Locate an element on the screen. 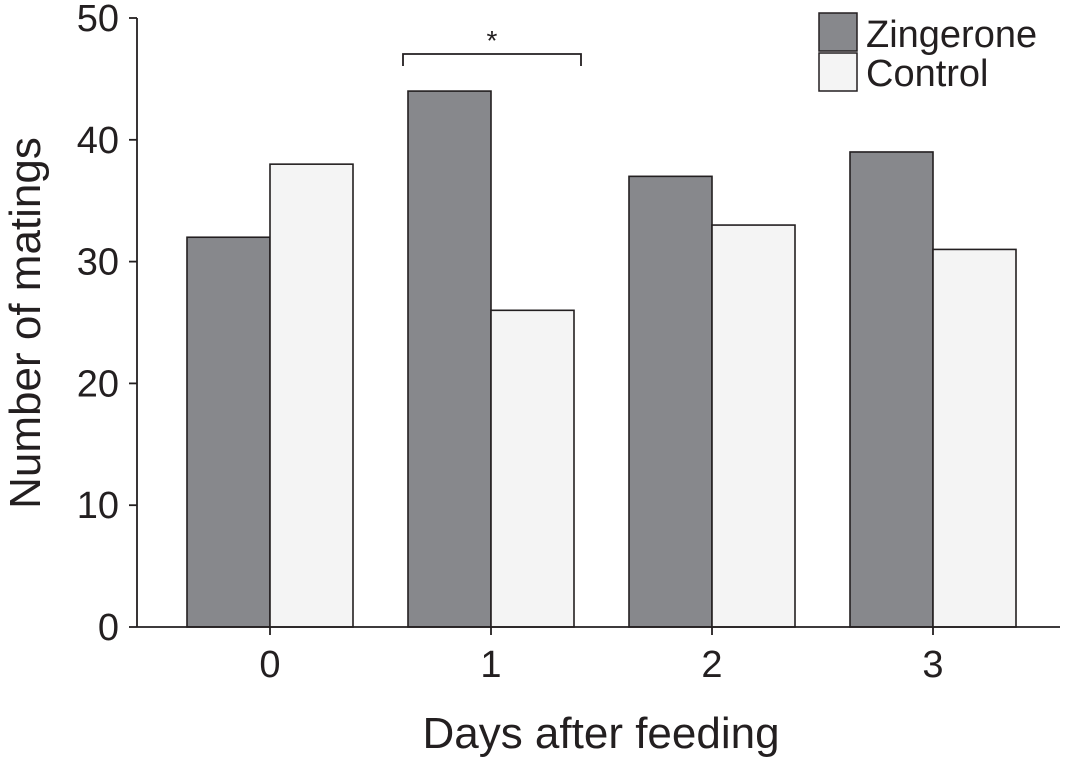 The image size is (1069, 765). y-tick-label: 30 is located at coordinates (98, 263).